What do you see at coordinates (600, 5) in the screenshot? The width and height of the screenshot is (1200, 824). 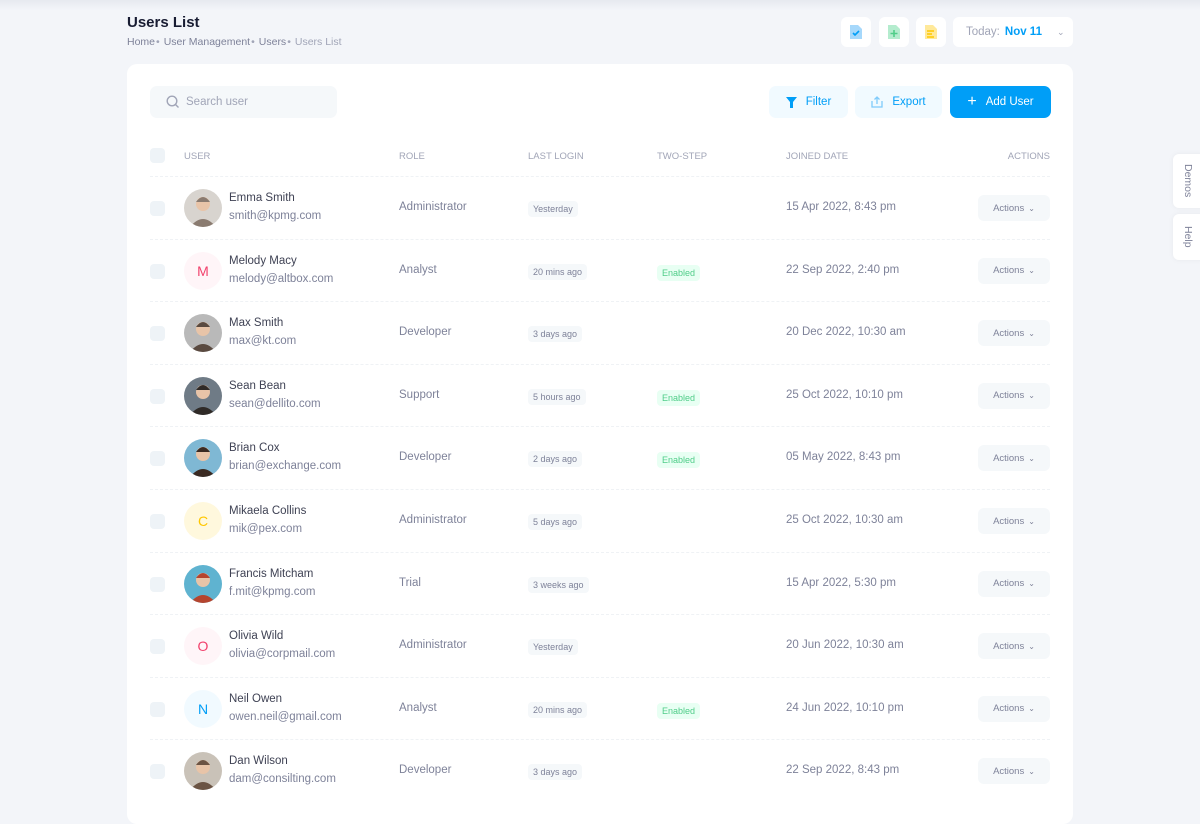 I see `top-shadow` at bounding box center [600, 5].